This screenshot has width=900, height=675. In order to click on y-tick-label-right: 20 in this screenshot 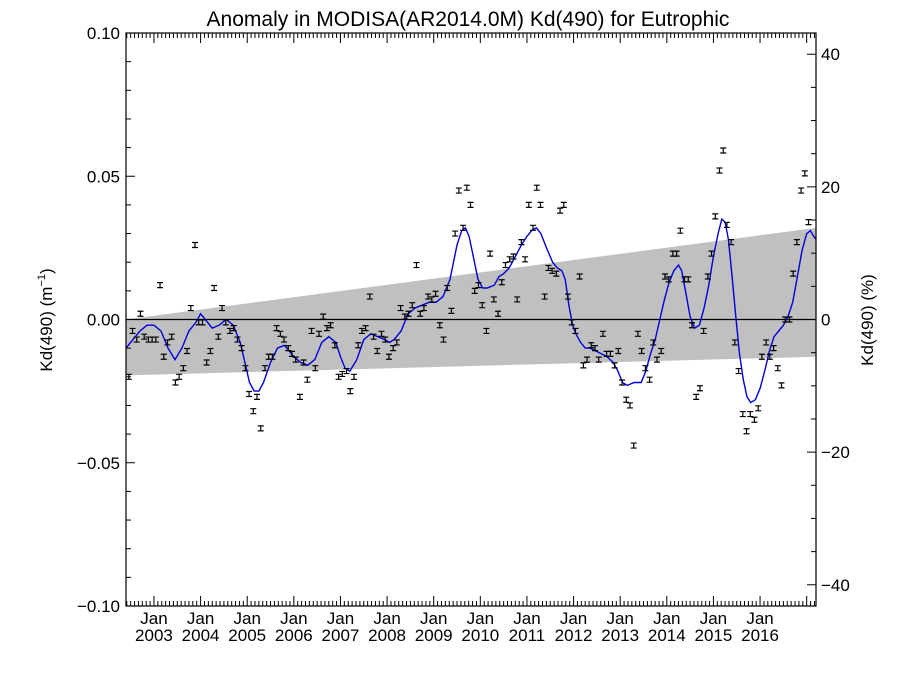, I will do `click(830, 187)`.